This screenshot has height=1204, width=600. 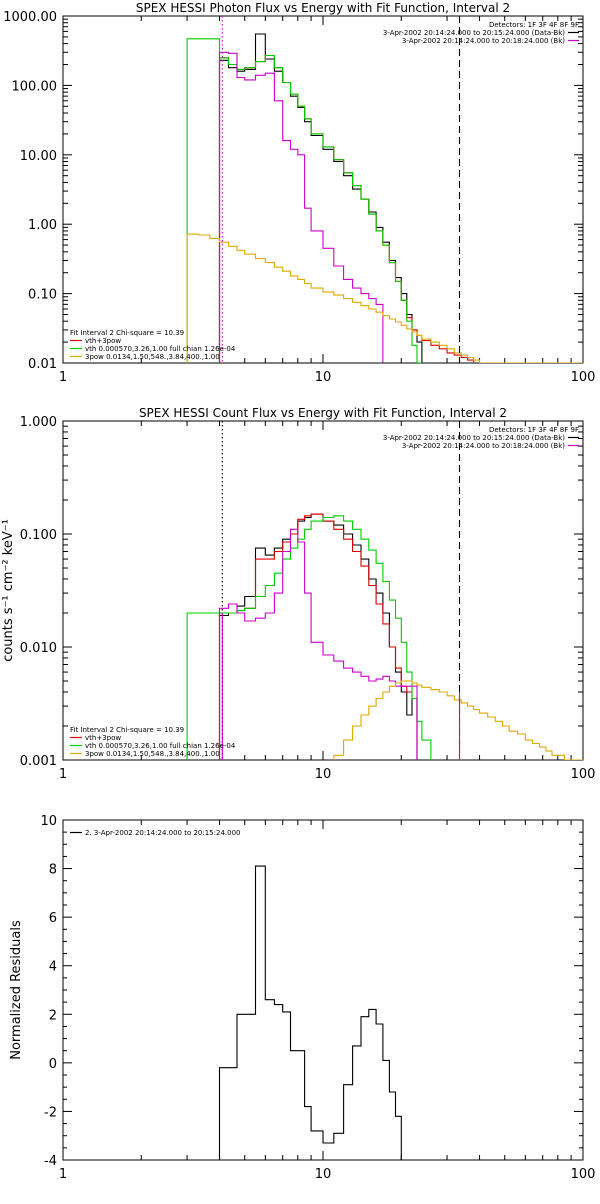 What do you see at coordinates (38, 422) in the screenshot?
I see `y-tick-label: 1.000` at bounding box center [38, 422].